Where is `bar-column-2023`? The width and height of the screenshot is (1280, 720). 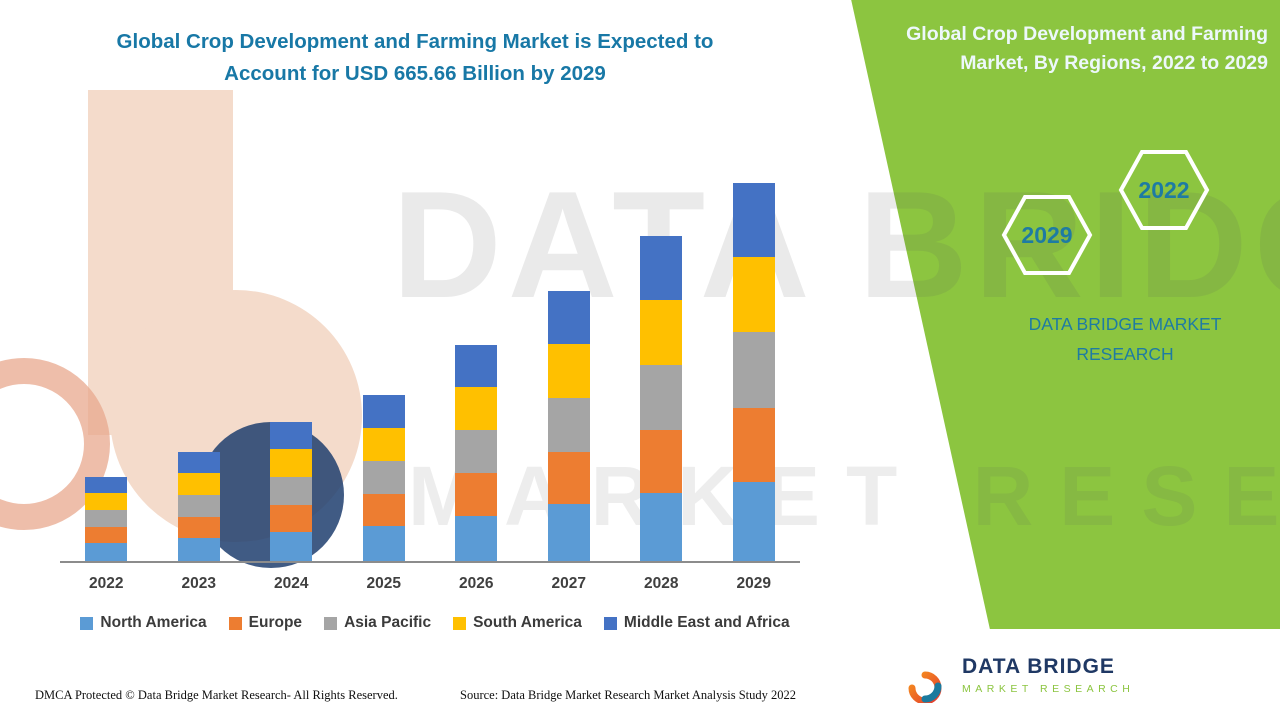
bar-column-2023 is located at coordinates (199, 362).